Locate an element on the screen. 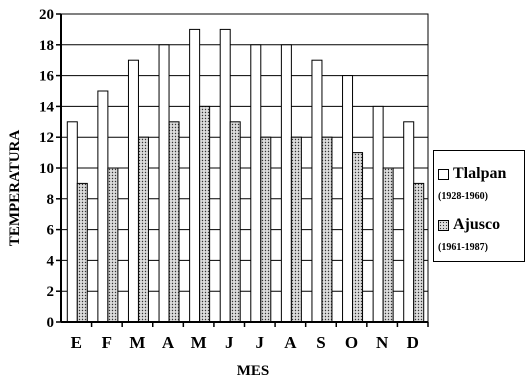  x-axis-title: MES is located at coordinates (253, 371).